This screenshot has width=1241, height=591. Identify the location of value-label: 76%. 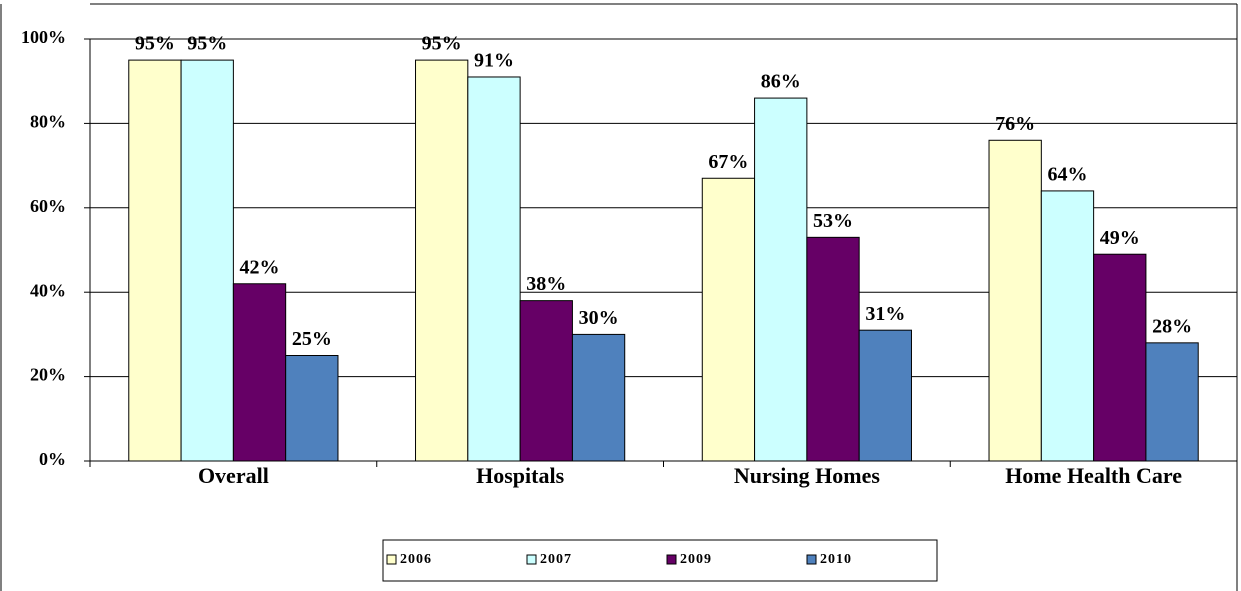
(1015, 124).